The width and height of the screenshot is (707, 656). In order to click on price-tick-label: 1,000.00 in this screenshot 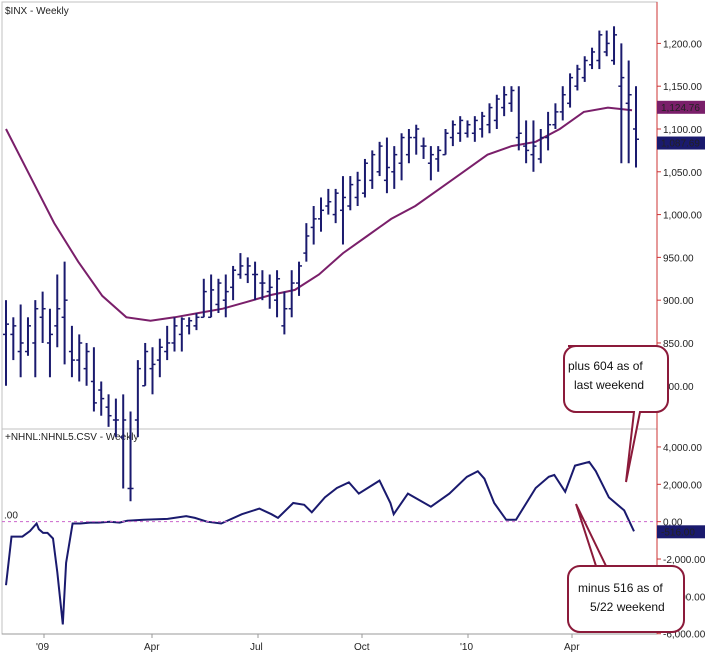, I will do `click(682, 216)`.